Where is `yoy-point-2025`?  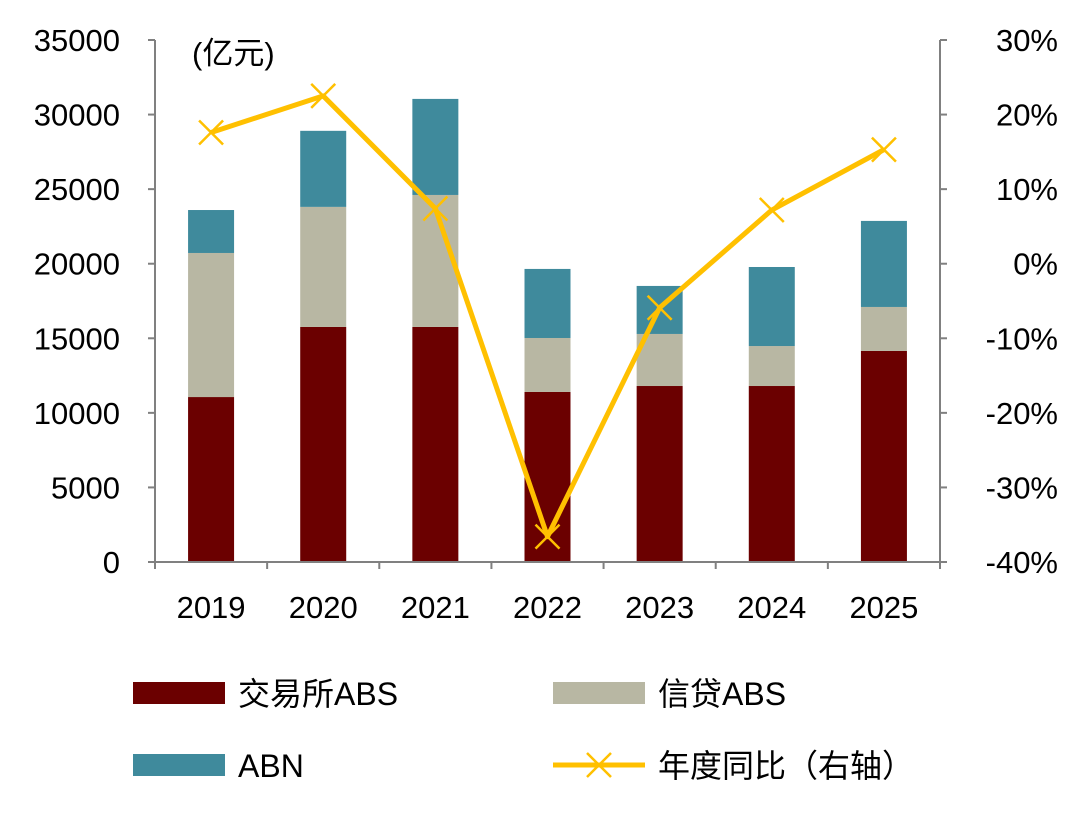 yoy-point-2025 is located at coordinates (884, 149).